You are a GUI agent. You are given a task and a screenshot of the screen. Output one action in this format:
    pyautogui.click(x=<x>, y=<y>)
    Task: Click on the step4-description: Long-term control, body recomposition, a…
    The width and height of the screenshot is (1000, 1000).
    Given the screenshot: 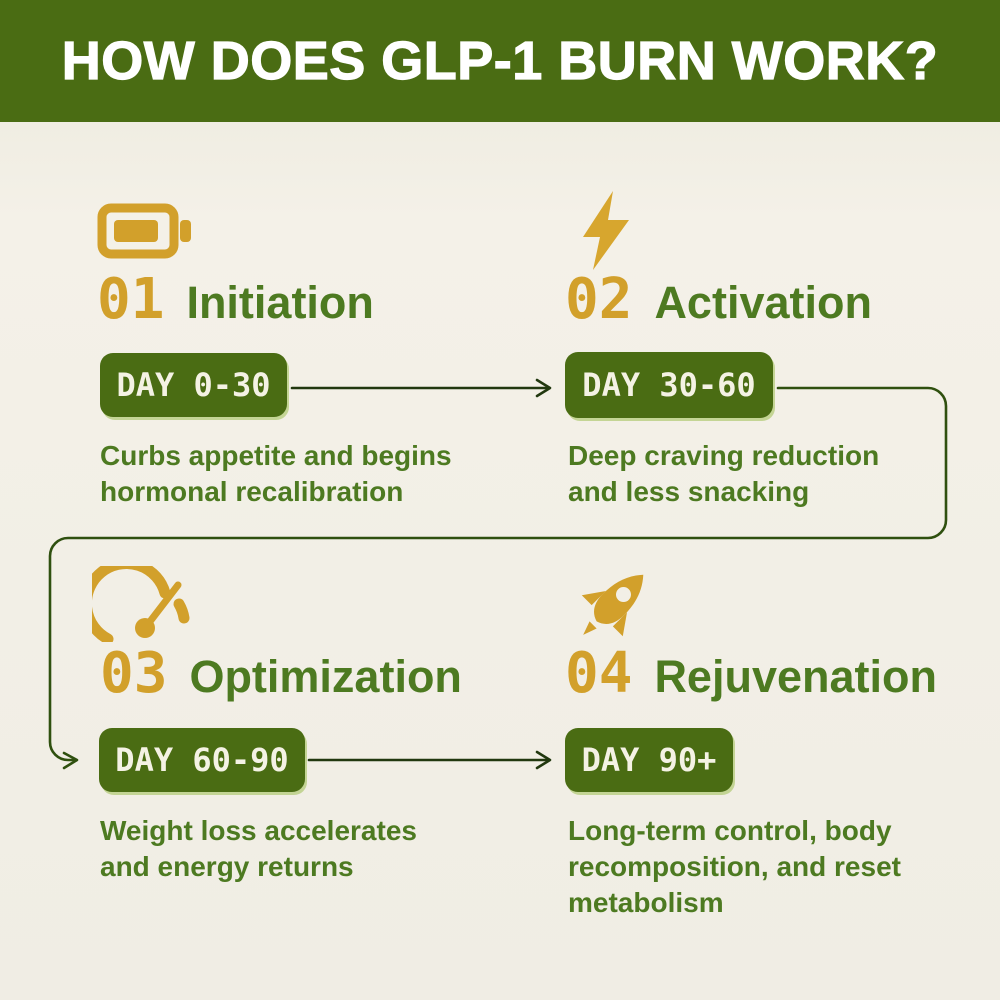 What is the action you would take?
    pyautogui.click(x=734, y=866)
    